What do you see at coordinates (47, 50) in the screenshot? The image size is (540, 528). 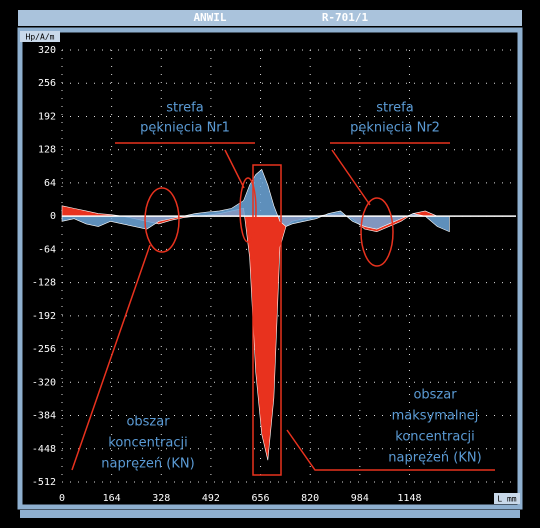 I see `y-tick-label: 320` at bounding box center [47, 50].